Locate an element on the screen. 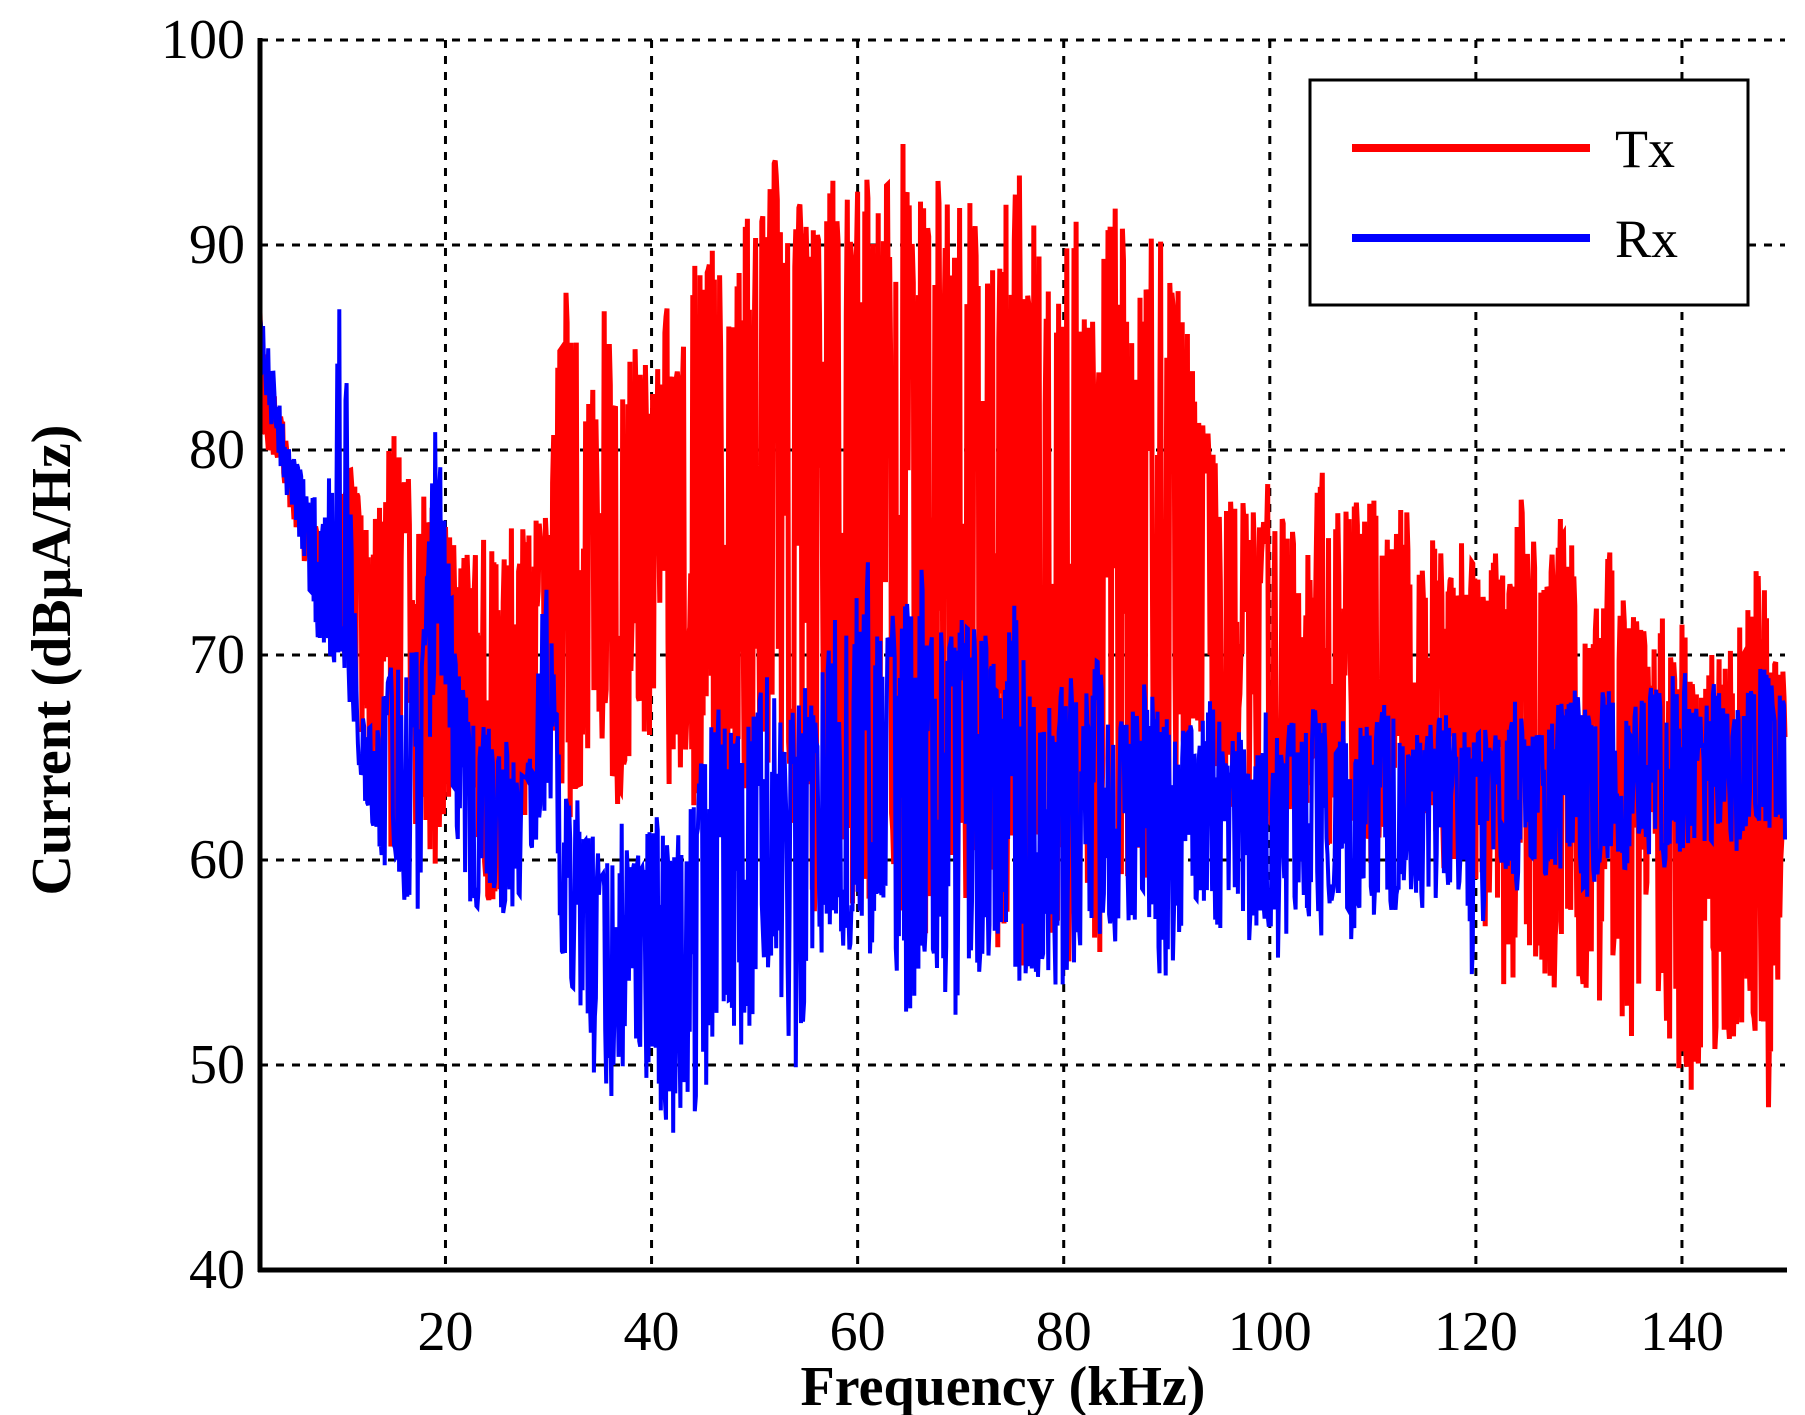 The height and width of the screenshot is (1415, 1805). y-tick-label: 70 is located at coordinates (217, 655).